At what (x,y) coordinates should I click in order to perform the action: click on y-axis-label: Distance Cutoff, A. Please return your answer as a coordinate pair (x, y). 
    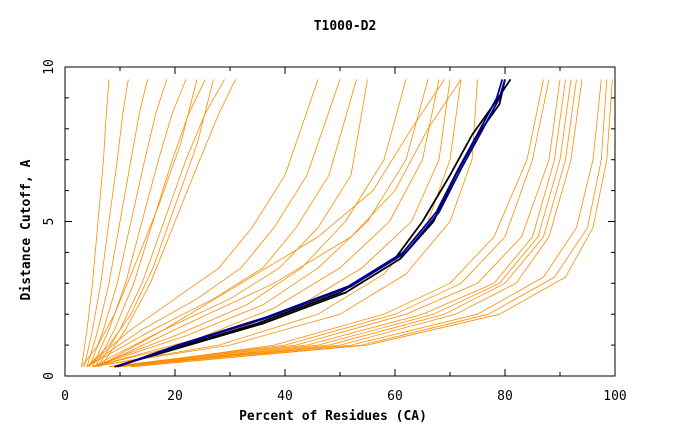
    Looking at the image, I should click on (26, 229).